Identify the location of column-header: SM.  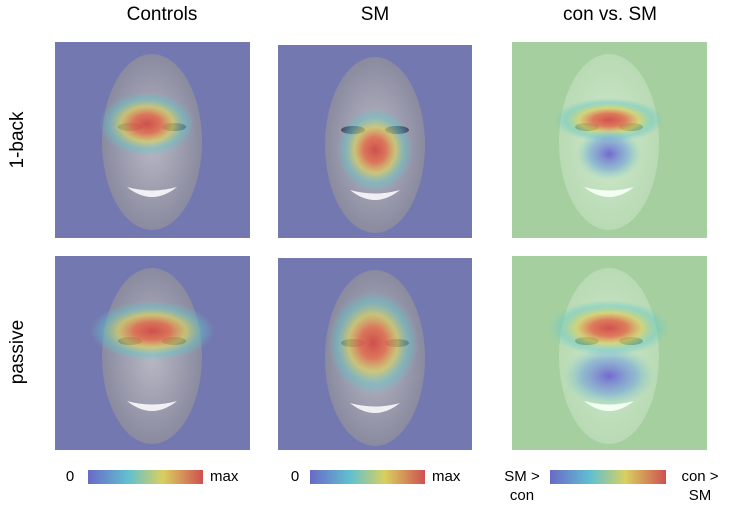
(375, 14).